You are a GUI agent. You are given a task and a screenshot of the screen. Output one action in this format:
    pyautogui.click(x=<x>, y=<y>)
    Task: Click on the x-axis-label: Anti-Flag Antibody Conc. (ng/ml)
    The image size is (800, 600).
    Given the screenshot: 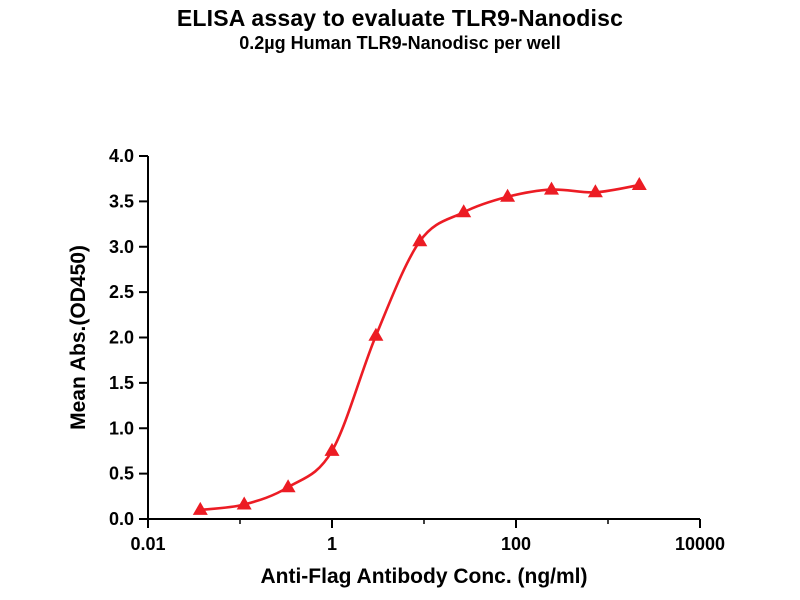 What is the action you would take?
    pyautogui.click(x=423, y=576)
    